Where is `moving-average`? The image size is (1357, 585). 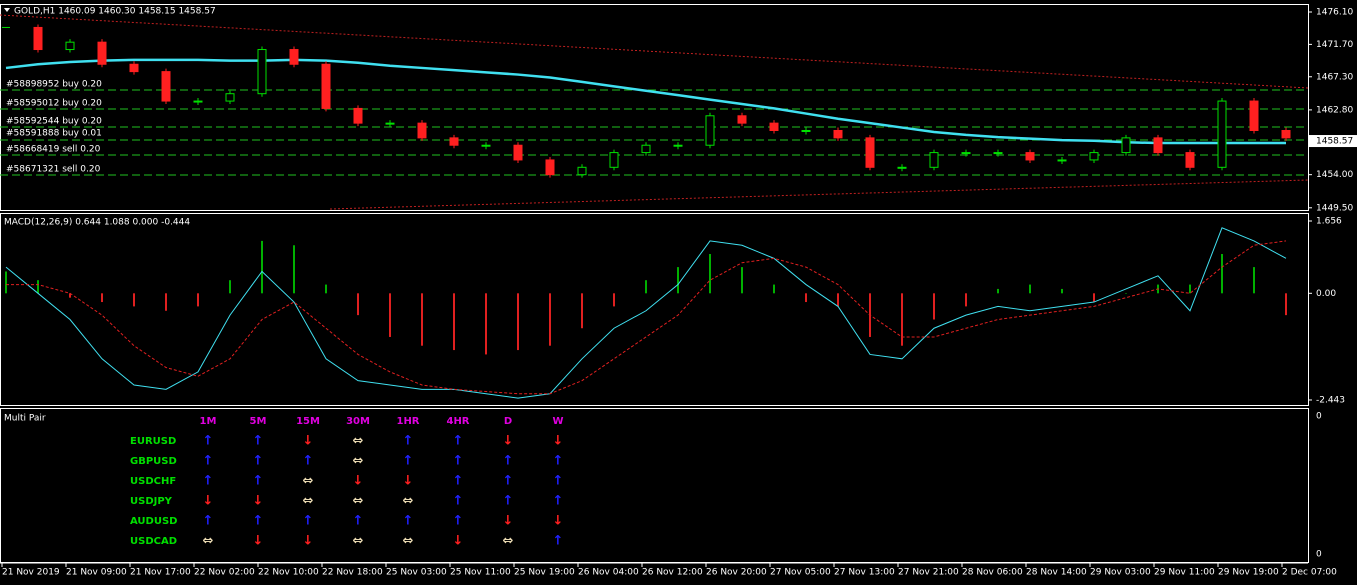 moving-average is located at coordinates (645, 101).